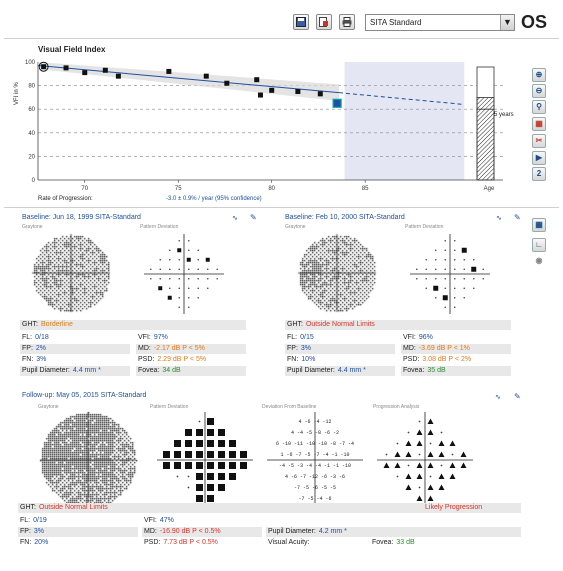  Describe the element at coordinates (161, 337) in the screenshot. I see `vfi-value: 97%` at that location.